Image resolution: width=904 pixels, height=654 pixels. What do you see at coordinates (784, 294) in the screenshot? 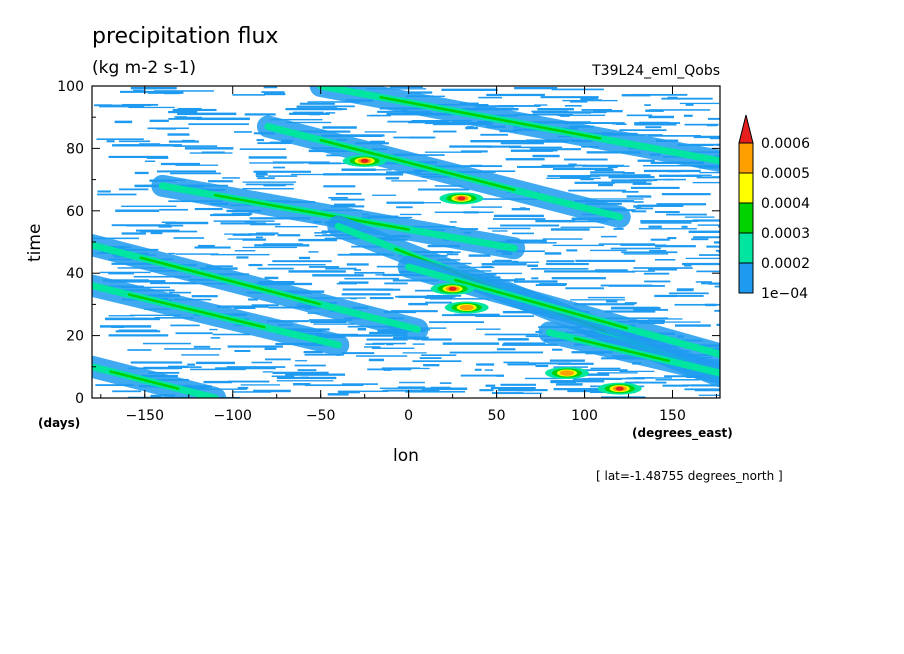
I see `colorbar-label: 1e−04` at bounding box center [784, 294].